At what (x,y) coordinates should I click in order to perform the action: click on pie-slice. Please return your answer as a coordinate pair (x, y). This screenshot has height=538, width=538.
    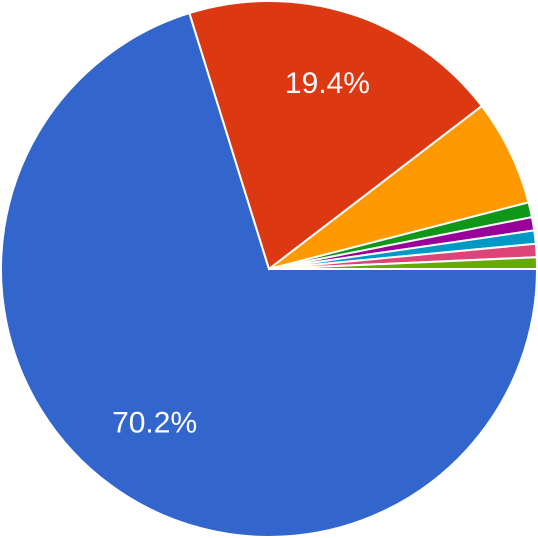
    Looking at the image, I should click on (403, 263).